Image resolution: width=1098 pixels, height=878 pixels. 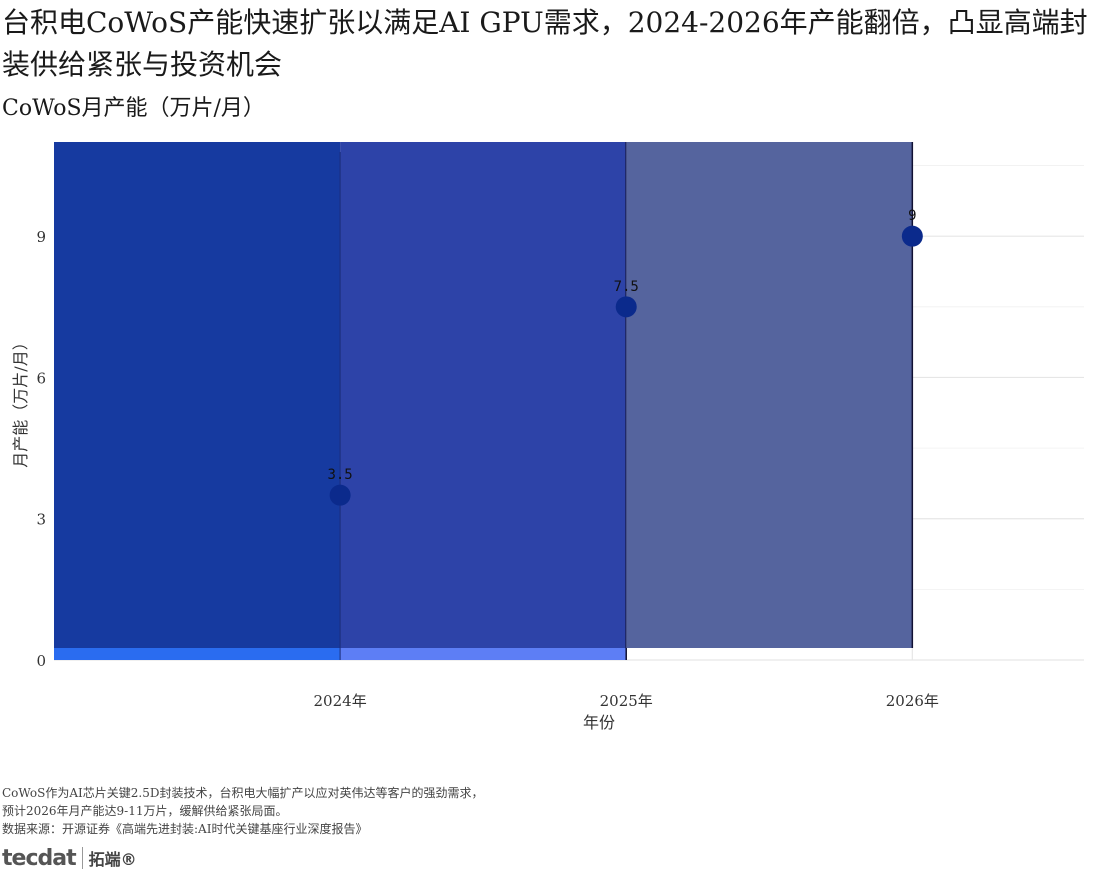 What do you see at coordinates (626, 287) in the screenshot?
I see `data-label-2025年: 7.5` at bounding box center [626, 287].